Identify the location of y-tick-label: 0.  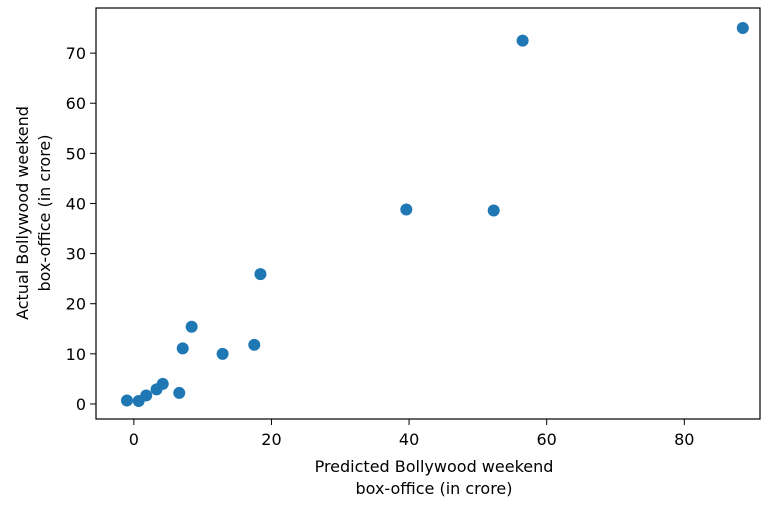
(81, 404).